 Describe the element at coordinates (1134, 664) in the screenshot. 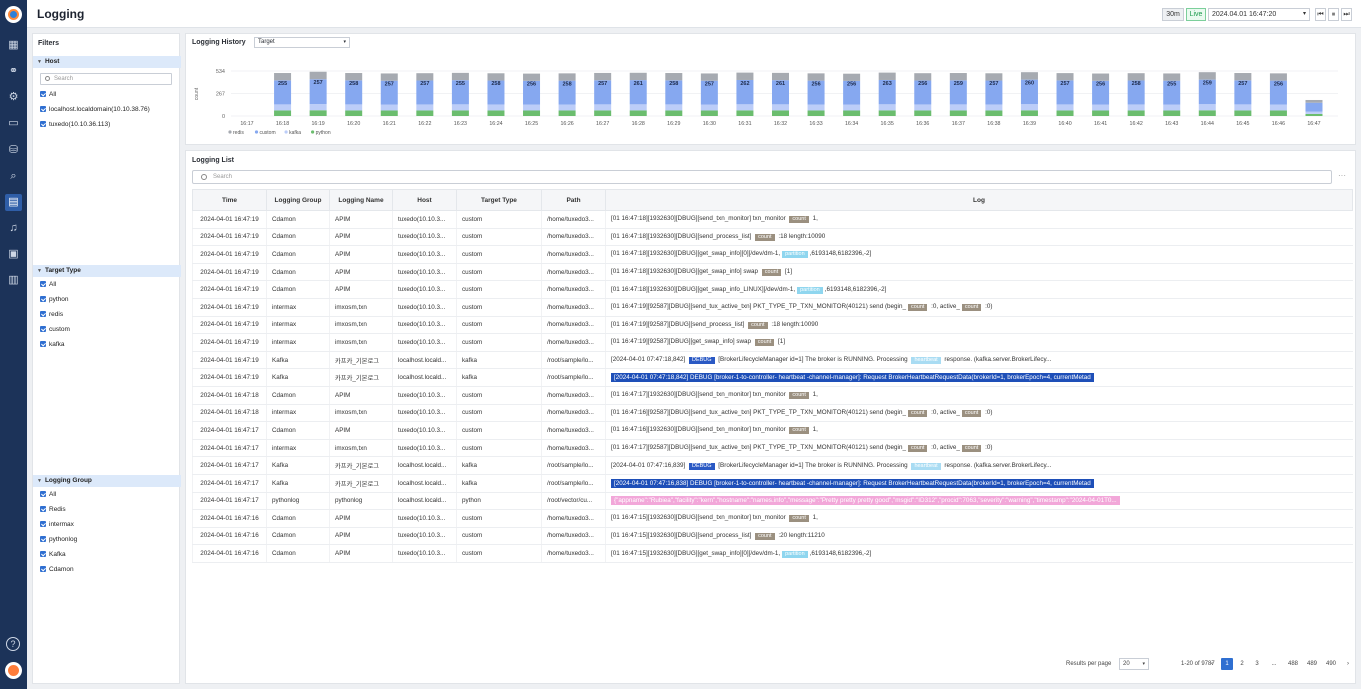

I see `rows-per-page-select: 20 ▾` at that location.